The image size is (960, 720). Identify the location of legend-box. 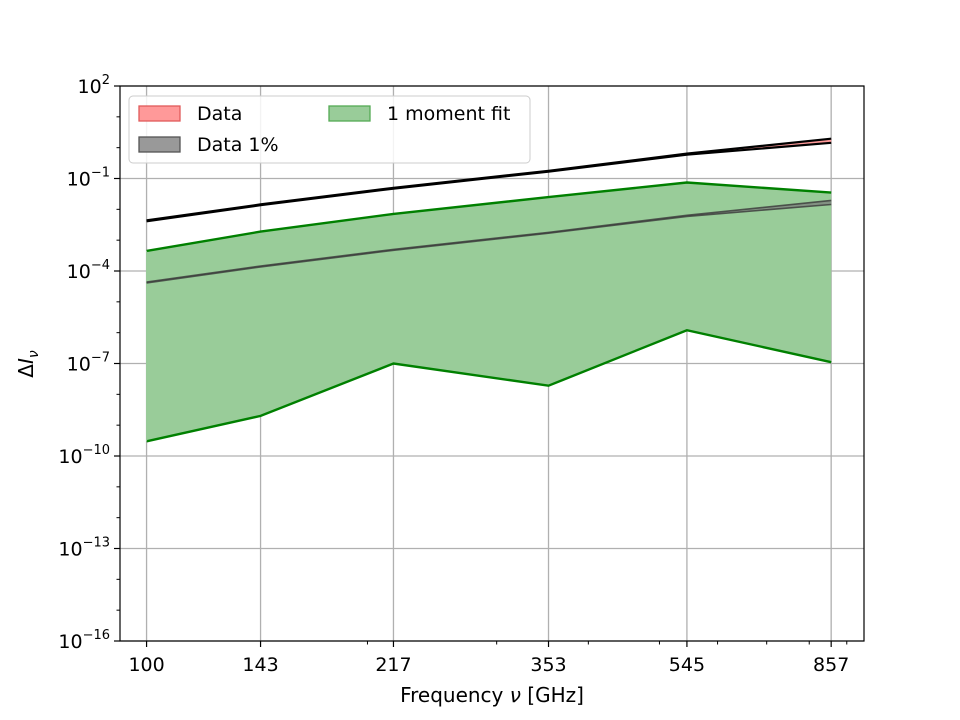
(329, 129).